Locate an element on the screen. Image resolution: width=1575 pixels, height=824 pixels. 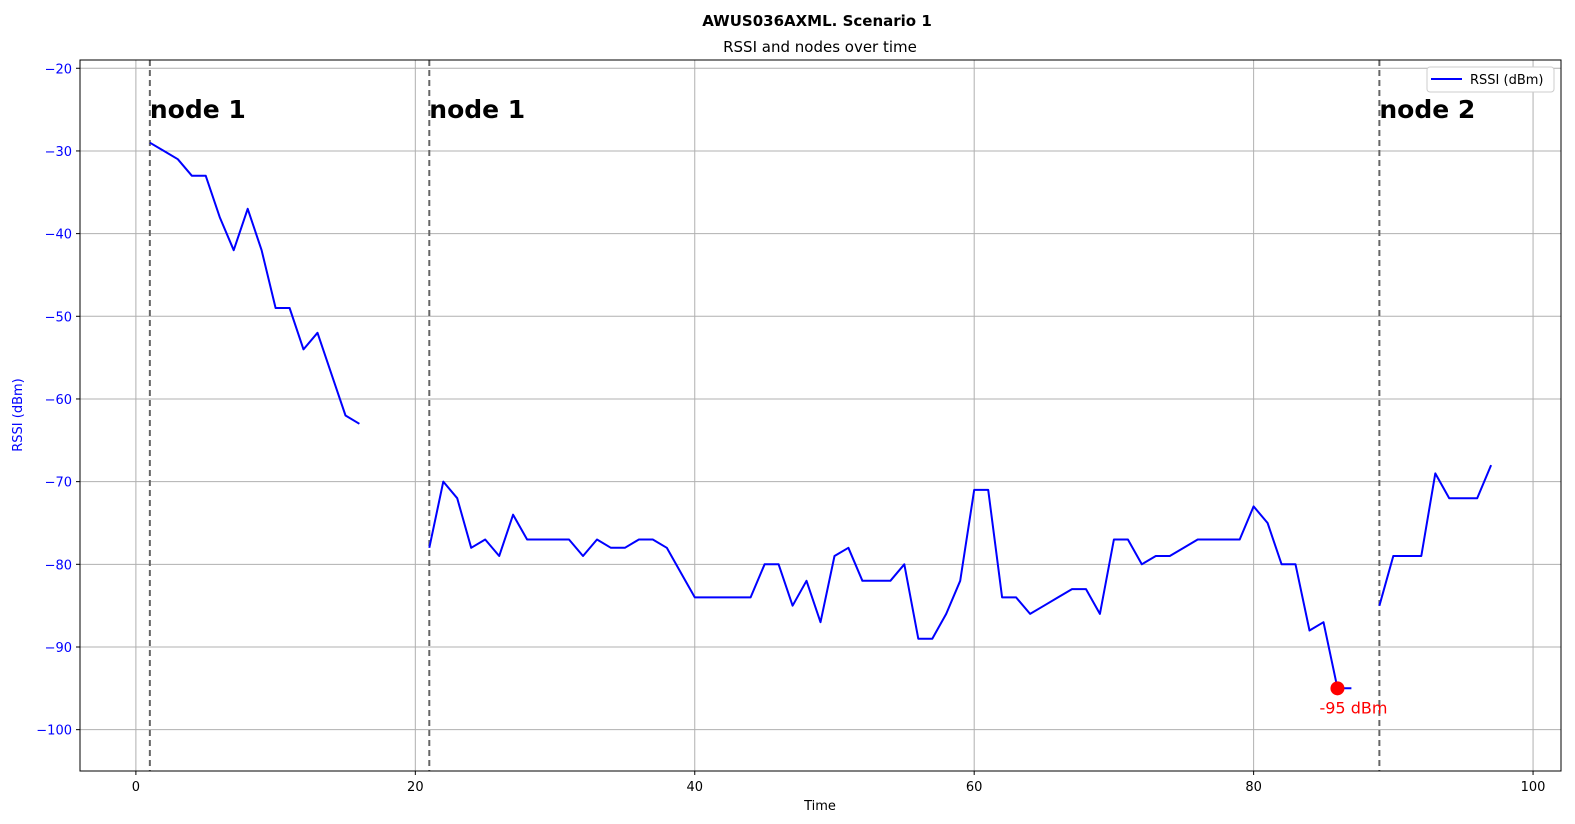
x-tick-label: 60 is located at coordinates (974, 787).